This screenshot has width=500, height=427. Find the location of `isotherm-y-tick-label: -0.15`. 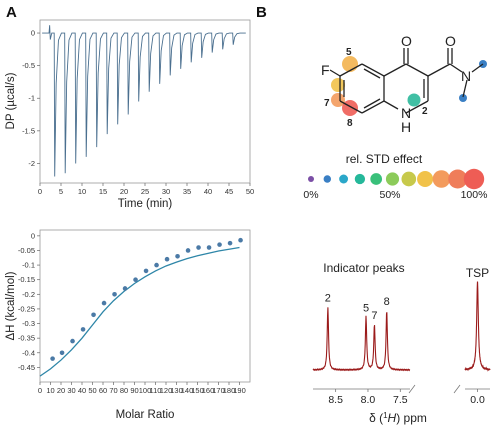

isotherm-y-tick-label: -0.15 is located at coordinates (26, 279).